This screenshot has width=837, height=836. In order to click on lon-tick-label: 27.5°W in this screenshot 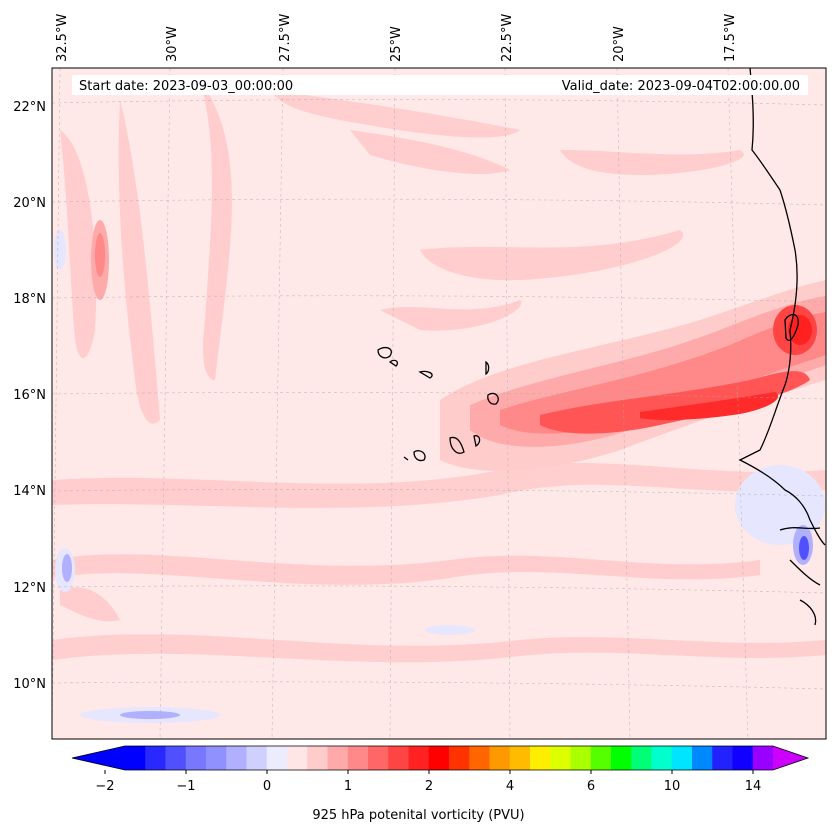, I will do `click(285, 38)`.